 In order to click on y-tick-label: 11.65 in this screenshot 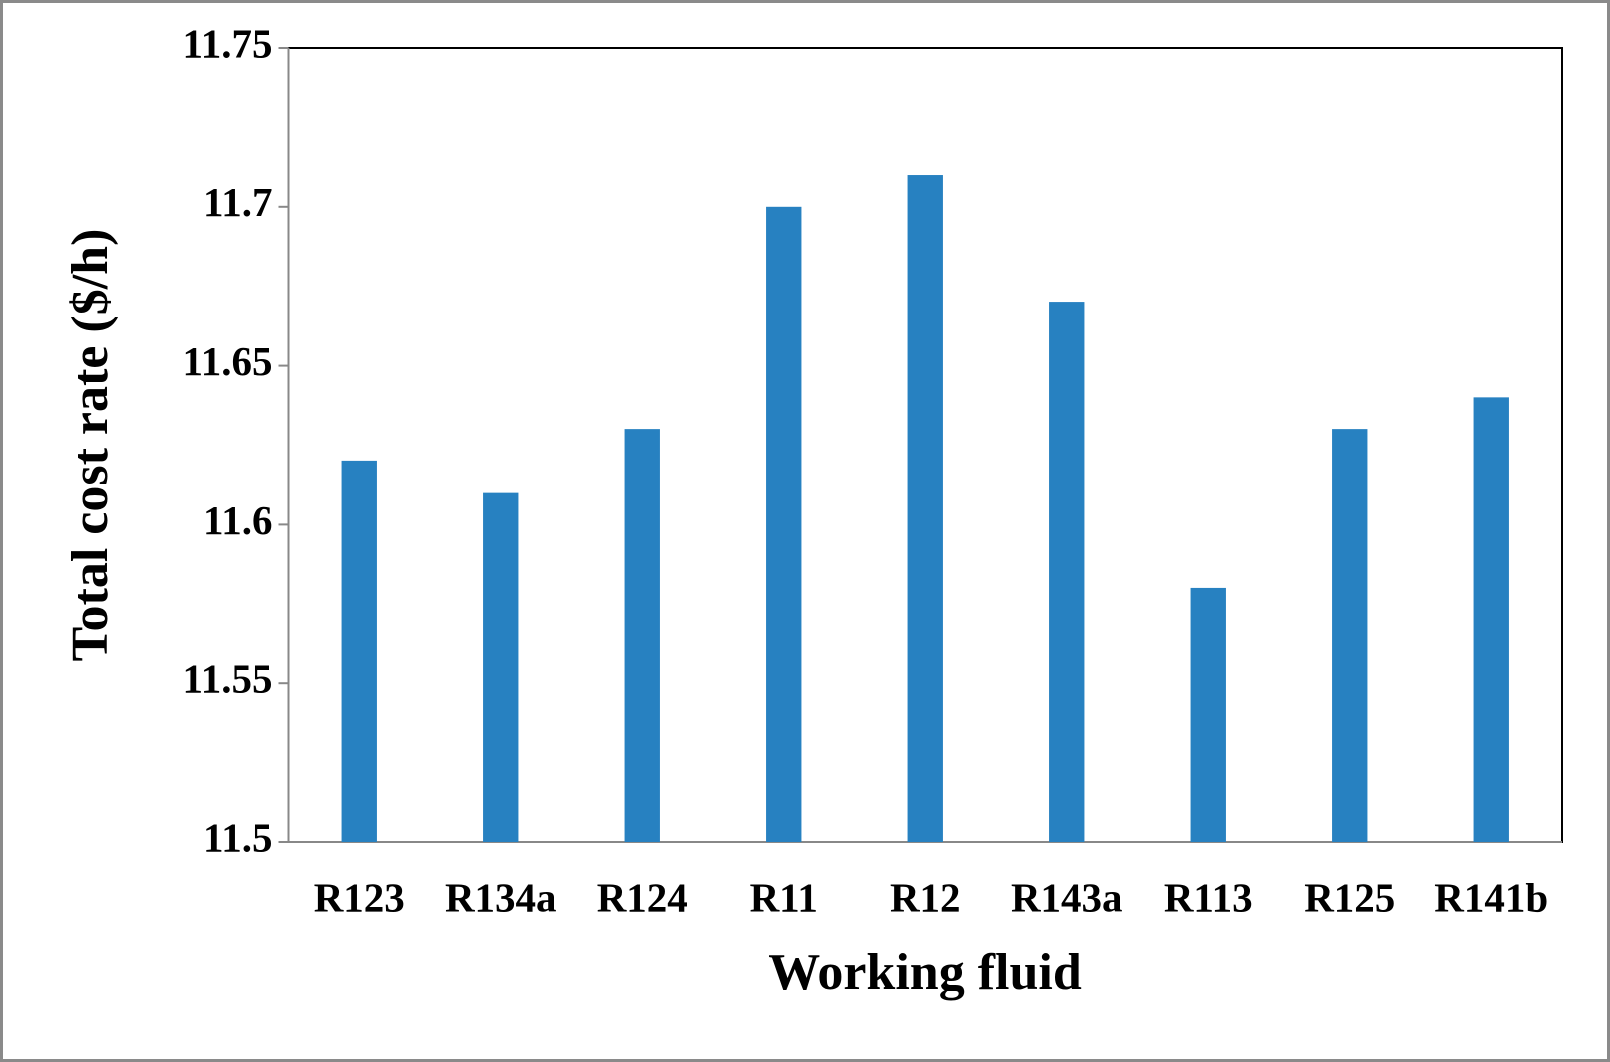, I will do `click(228, 361)`.